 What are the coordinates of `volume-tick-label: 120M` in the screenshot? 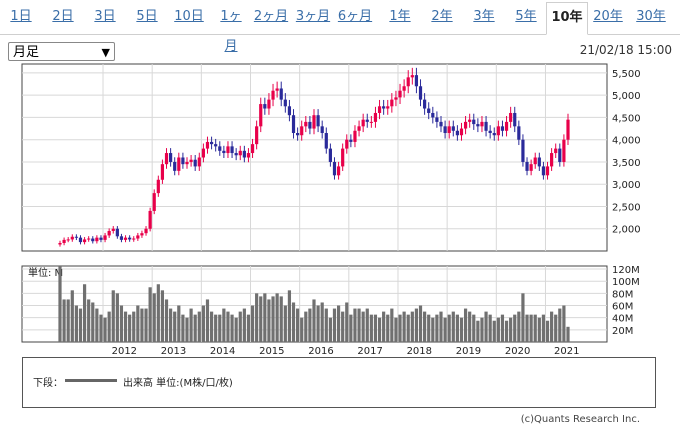 It's located at (626, 270).